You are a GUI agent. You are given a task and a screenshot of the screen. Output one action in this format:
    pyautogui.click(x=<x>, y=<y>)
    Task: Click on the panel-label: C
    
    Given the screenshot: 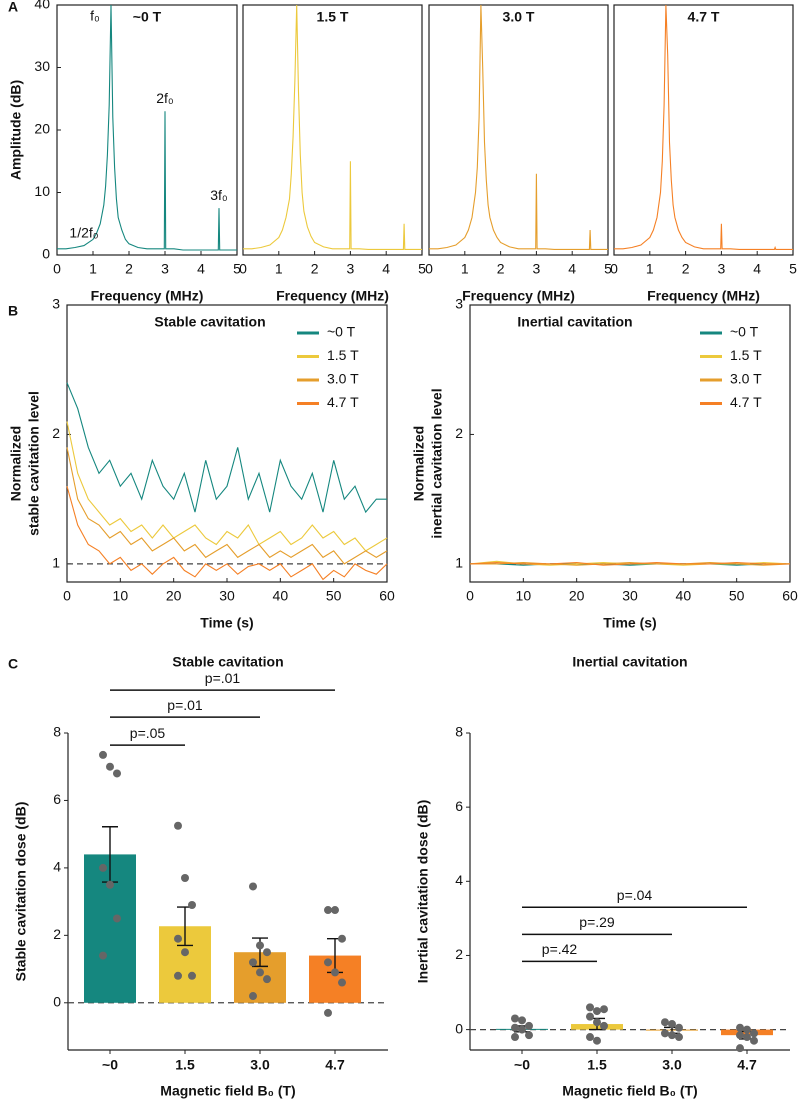 What is the action you would take?
    pyautogui.click(x=13, y=664)
    